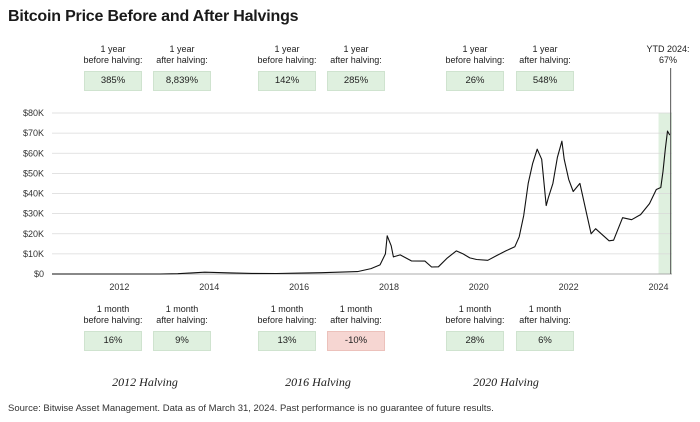 The height and width of the screenshot is (422, 700). I want to click on bottom-stat-value-2: 13%, so click(287, 341).